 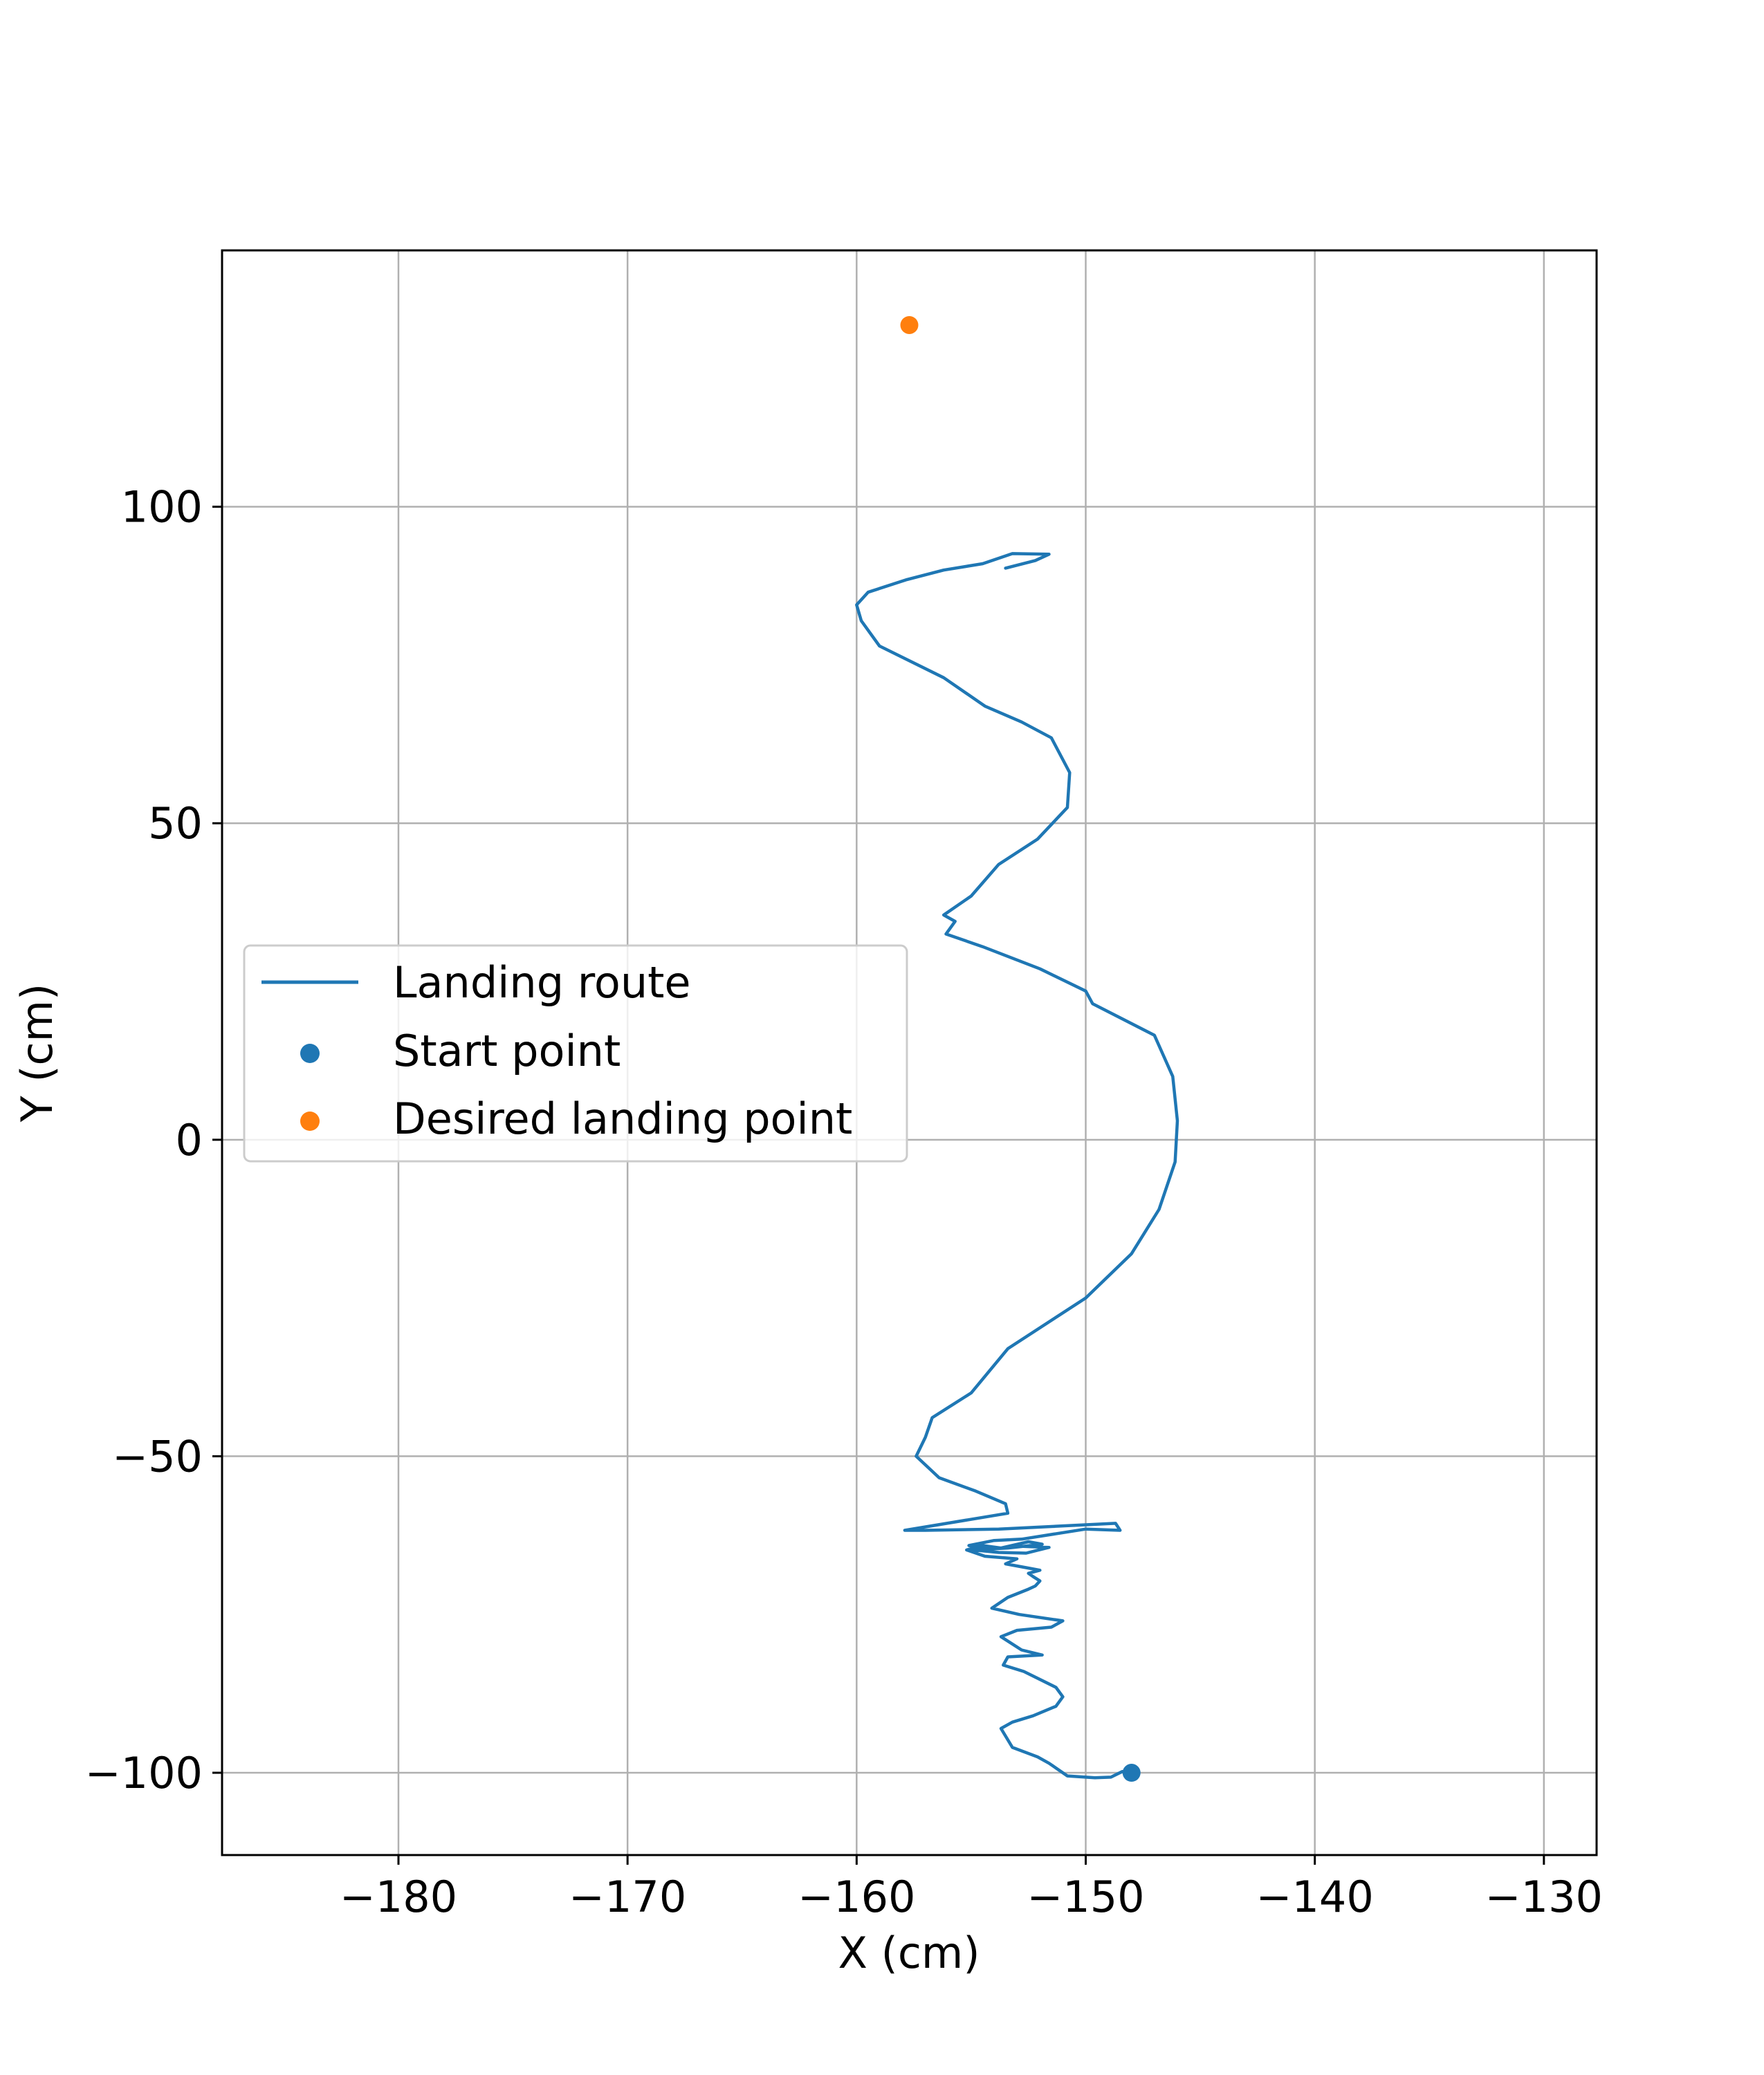 I want to click on x-tick-label: −130, so click(x=1544, y=1897).